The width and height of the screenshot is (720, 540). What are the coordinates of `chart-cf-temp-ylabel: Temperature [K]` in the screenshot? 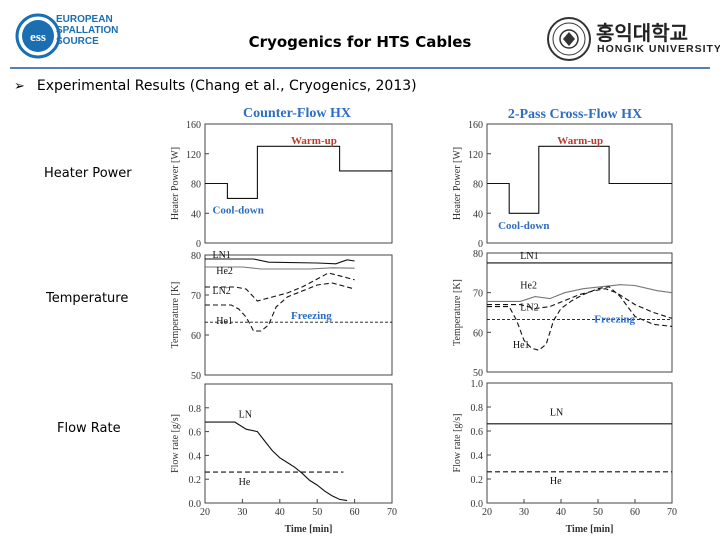 It's located at (175, 315).